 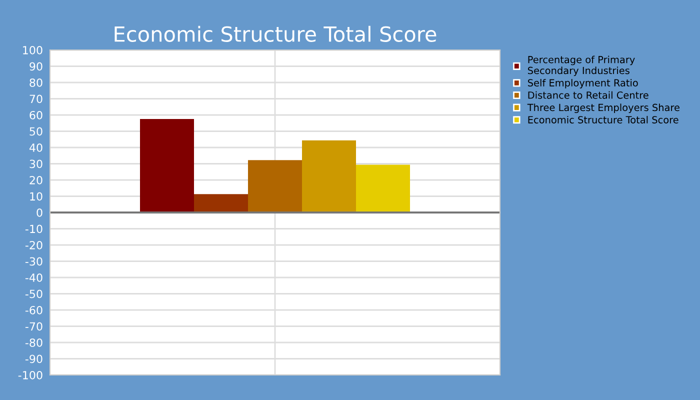 What do you see at coordinates (33, 229) in the screenshot?
I see `y-tick-label: -10` at bounding box center [33, 229].